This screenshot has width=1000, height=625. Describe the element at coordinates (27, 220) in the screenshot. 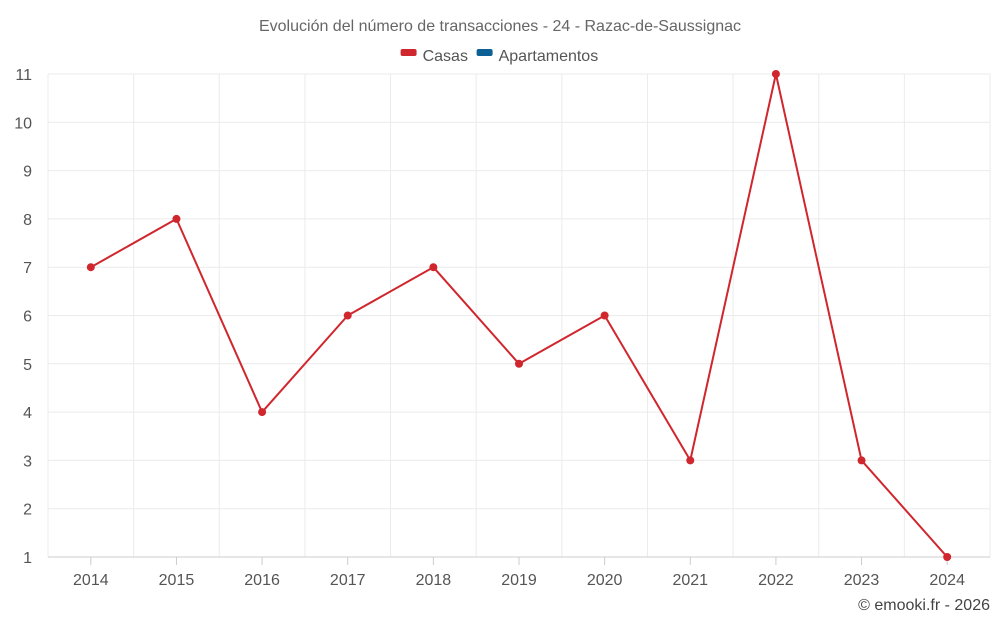

I see `y-tick-label: 8` at that location.